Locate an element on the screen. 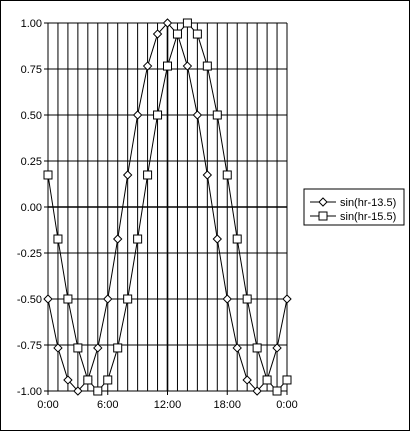 This screenshot has height=431, width=410. legend: sin(hr-13.5) sin(hr-15.5) is located at coordinates (354, 207).